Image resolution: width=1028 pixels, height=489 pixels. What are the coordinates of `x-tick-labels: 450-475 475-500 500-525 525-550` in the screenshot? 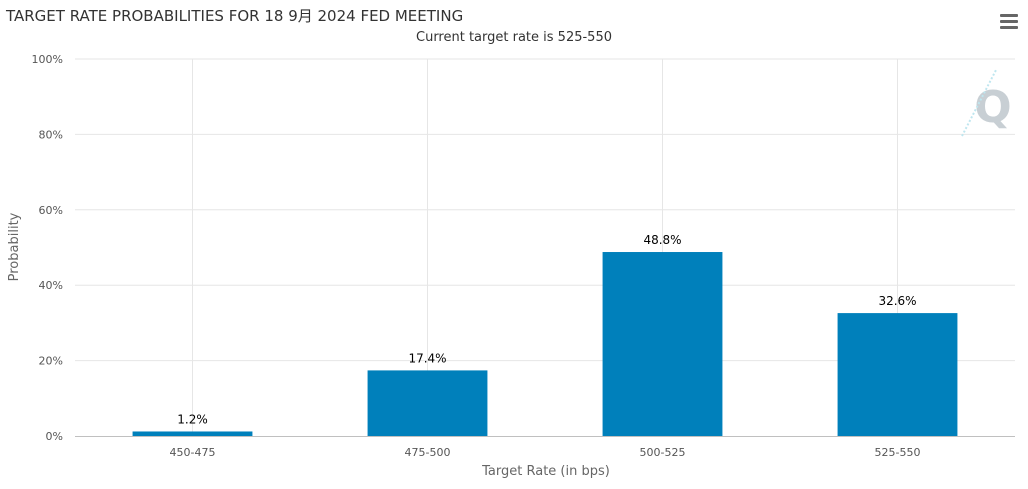 It's located at (545, 452).